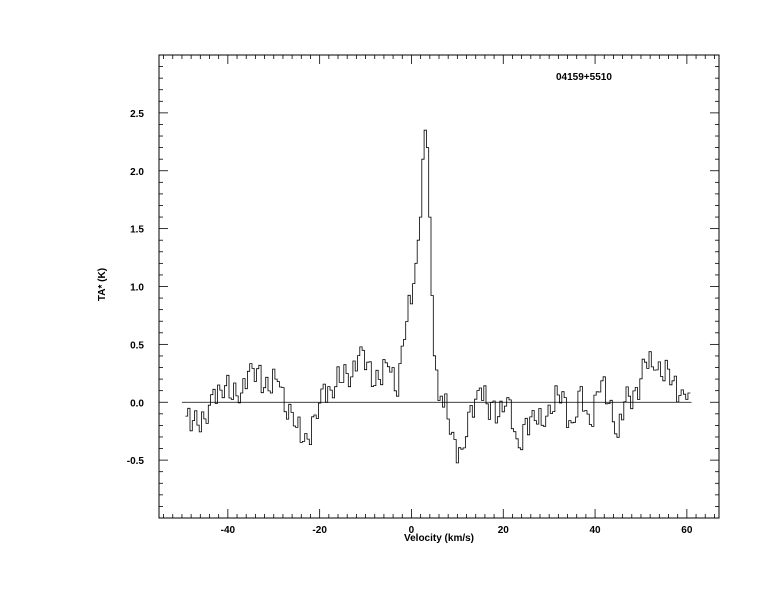 The width and height of the screenshot is (774, 612). What do you see at coordinates (319, 530) in the screenshot?
I see `x-tick-label: -20` at bounding box center [319, 530].